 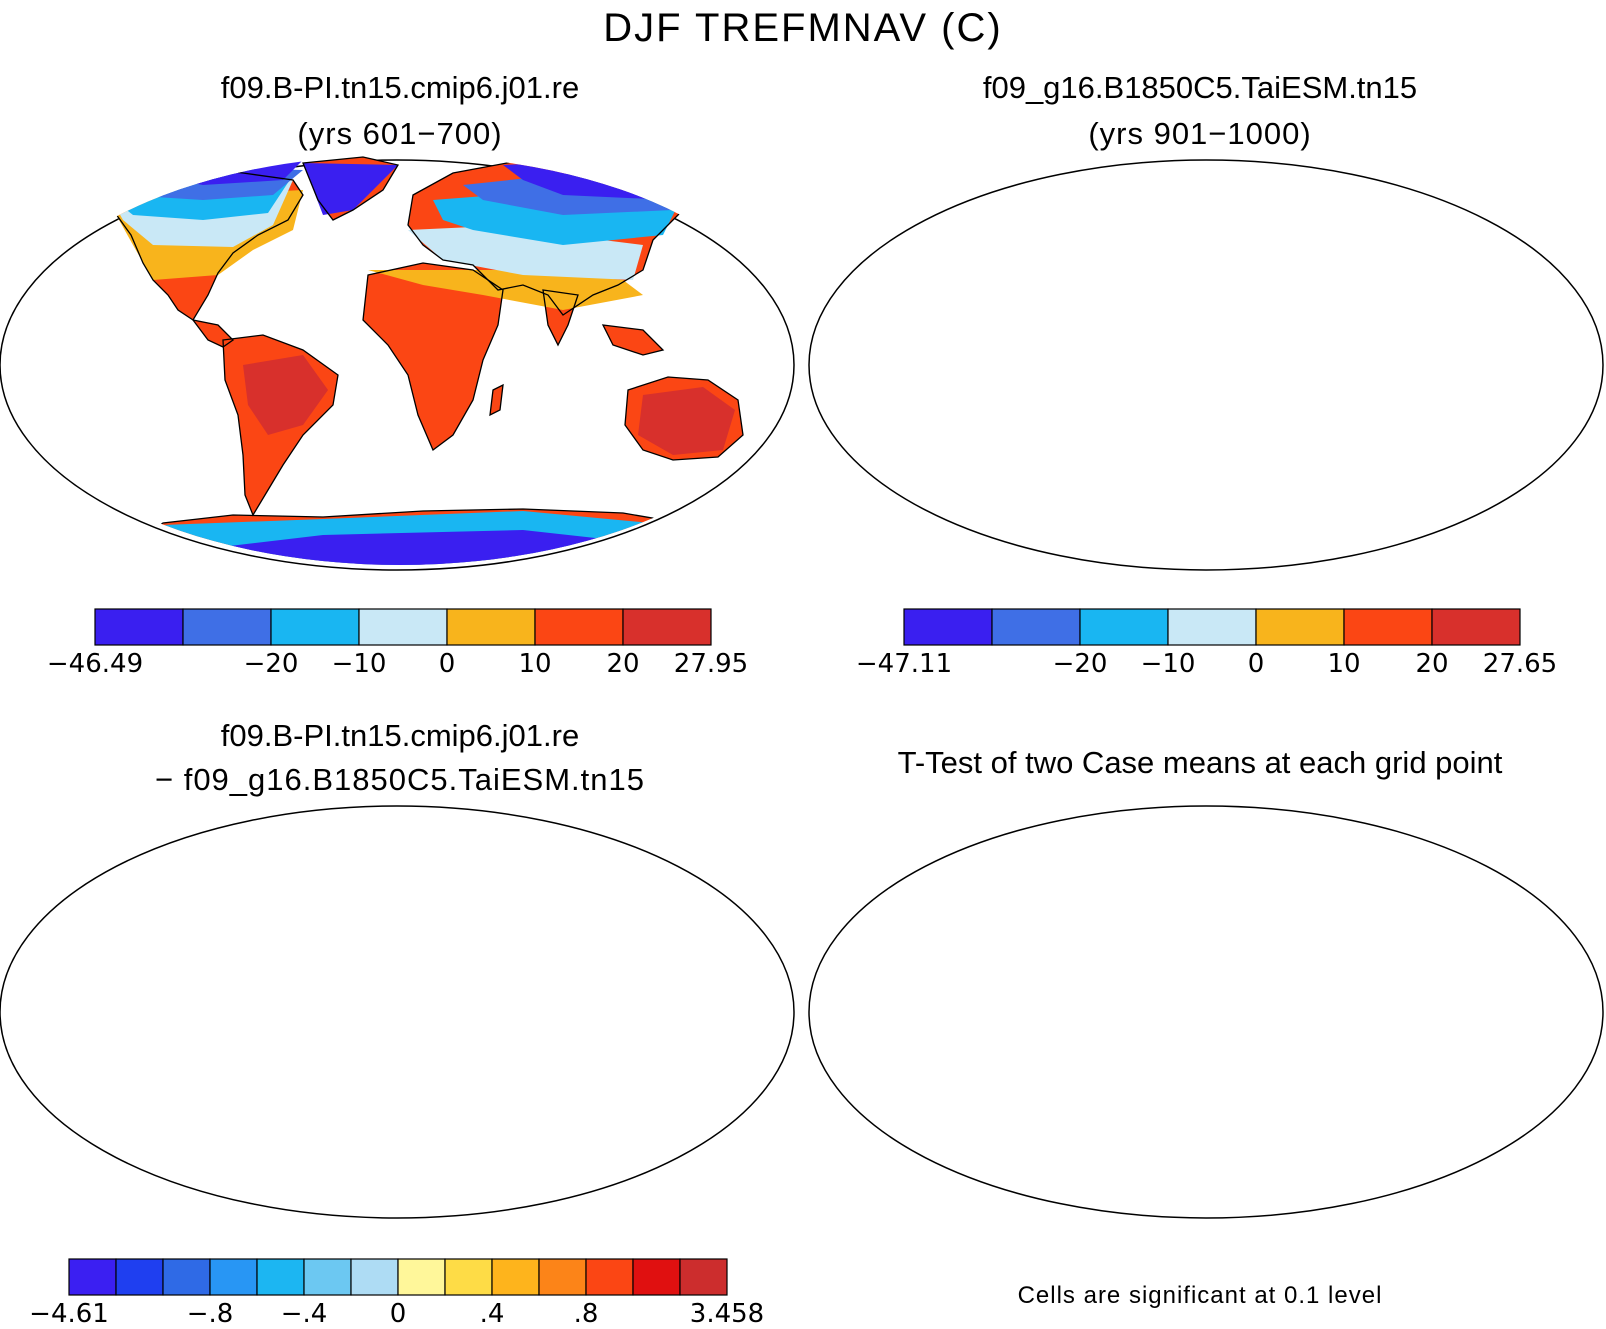 What do you see at coordinates (400, 87) in the screenshot?
I see `panel1-title: f09.B-PI.tn15.cmip6.j01.re` at bounding box center [400, 87].